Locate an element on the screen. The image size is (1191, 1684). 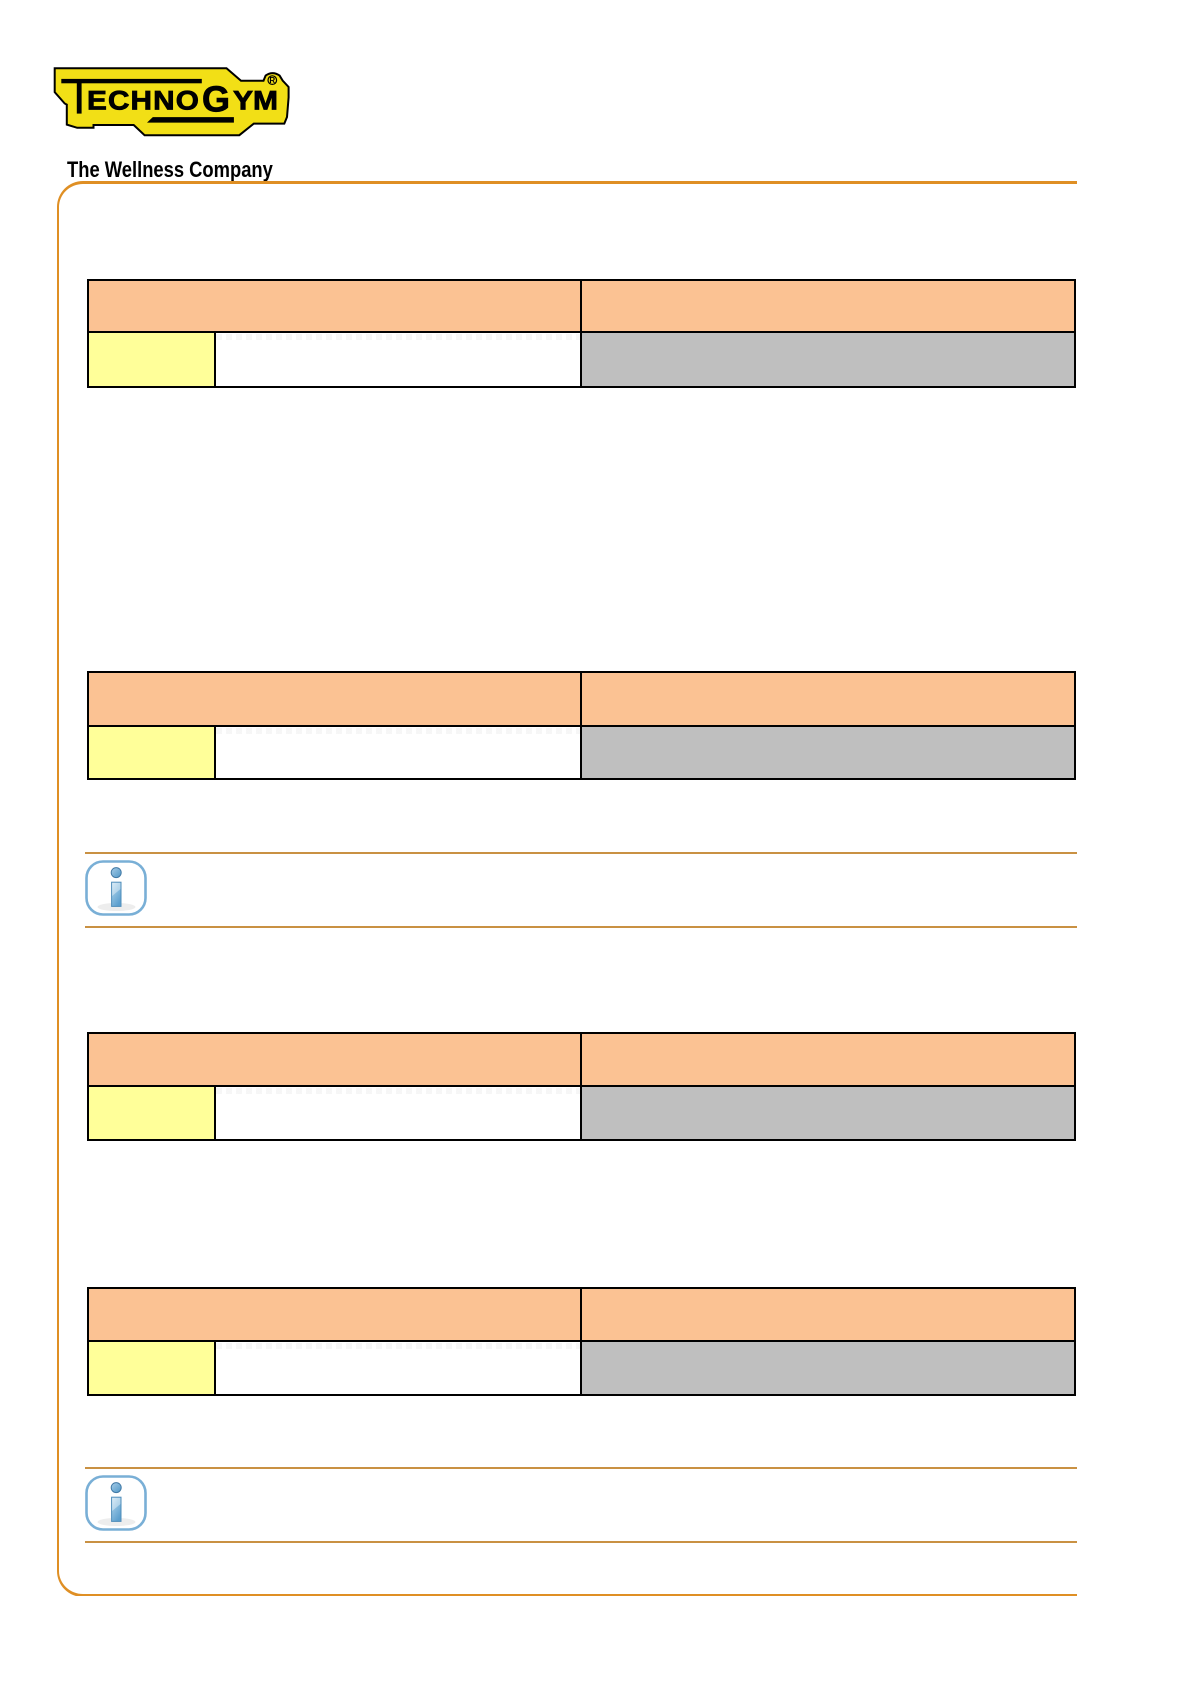
svg-text: ECHNO is located at coordinates (143, 101).